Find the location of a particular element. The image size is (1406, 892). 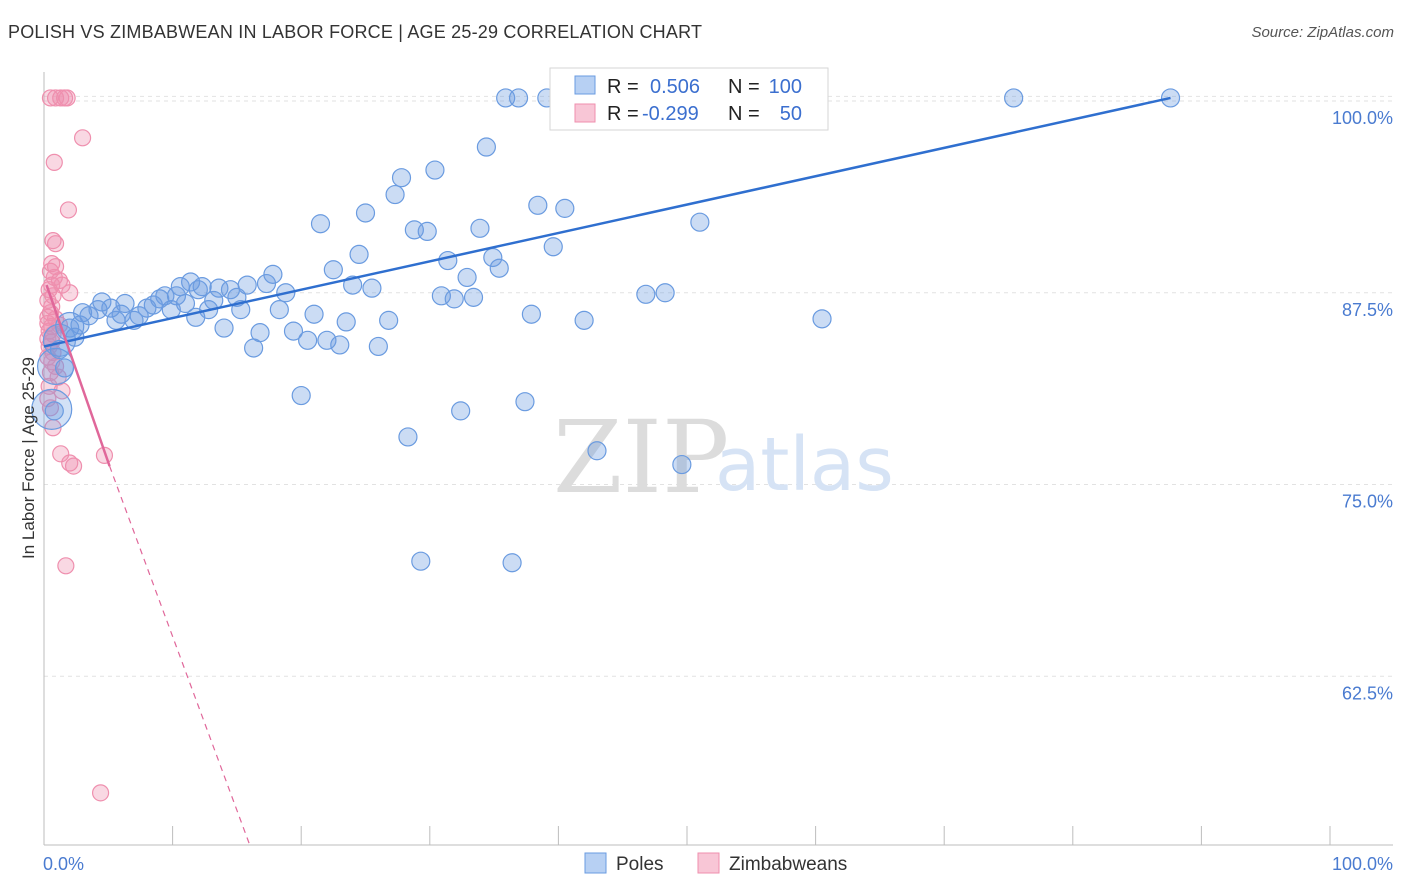

x-tick-label-min: 0.0% is located at coordinates (63, 864).